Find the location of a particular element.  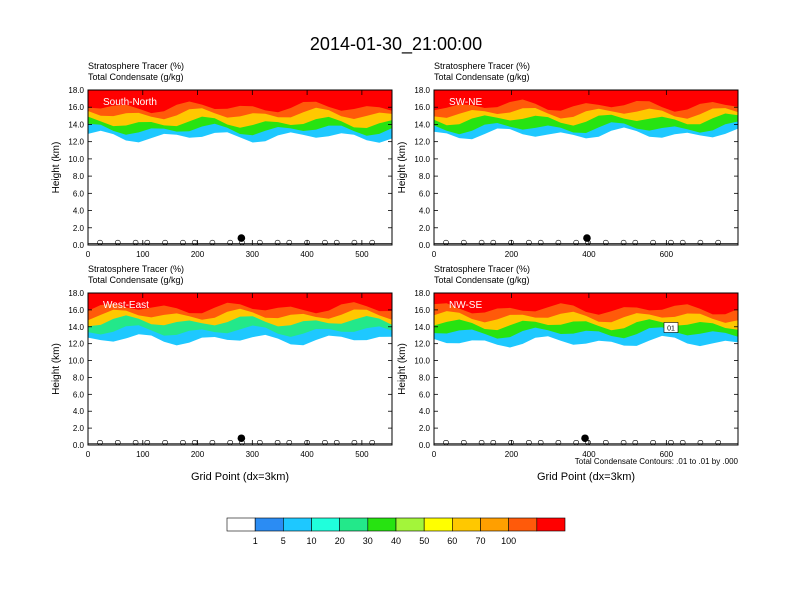

colorbar-label: 20 is located at coordinates (340, 541).